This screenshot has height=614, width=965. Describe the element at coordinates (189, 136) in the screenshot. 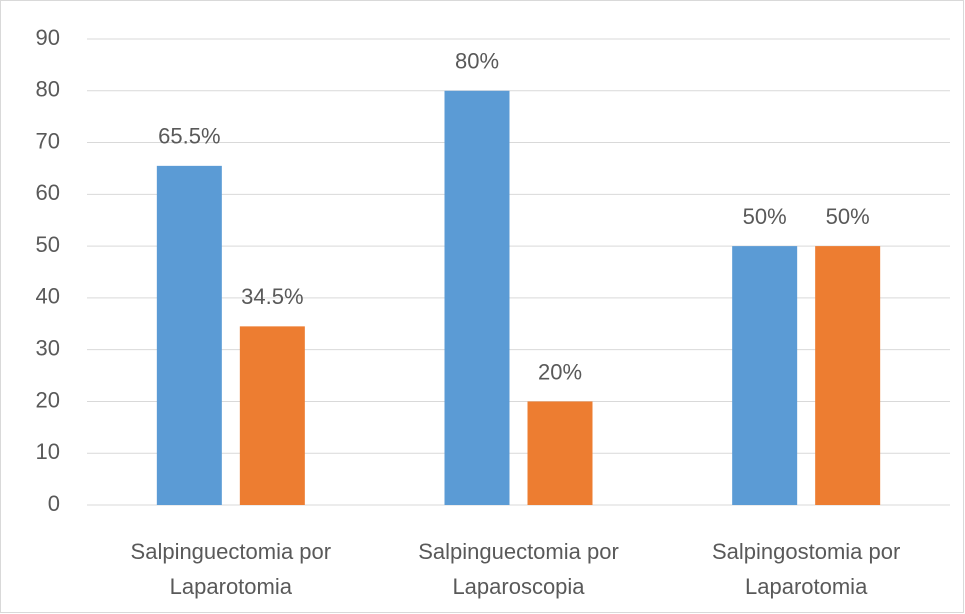

I see `data-label: 65.5%` at that location.